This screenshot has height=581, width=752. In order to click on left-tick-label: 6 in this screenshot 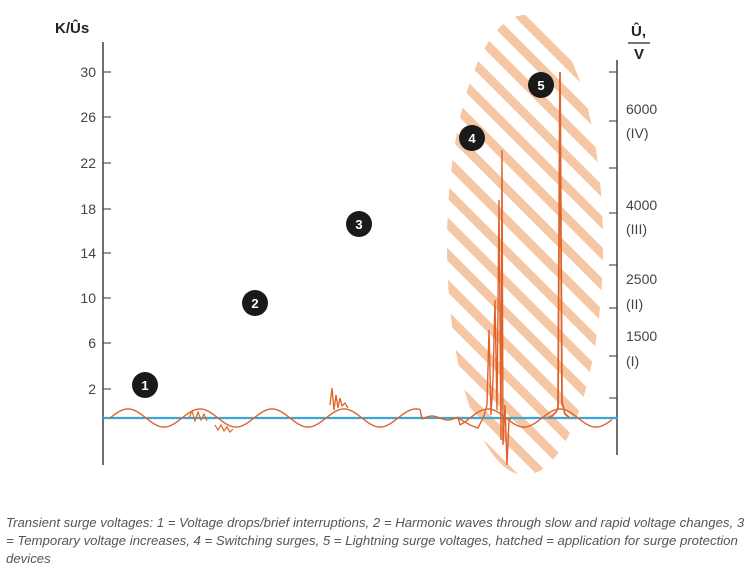, I will do `click(92, 343)`.